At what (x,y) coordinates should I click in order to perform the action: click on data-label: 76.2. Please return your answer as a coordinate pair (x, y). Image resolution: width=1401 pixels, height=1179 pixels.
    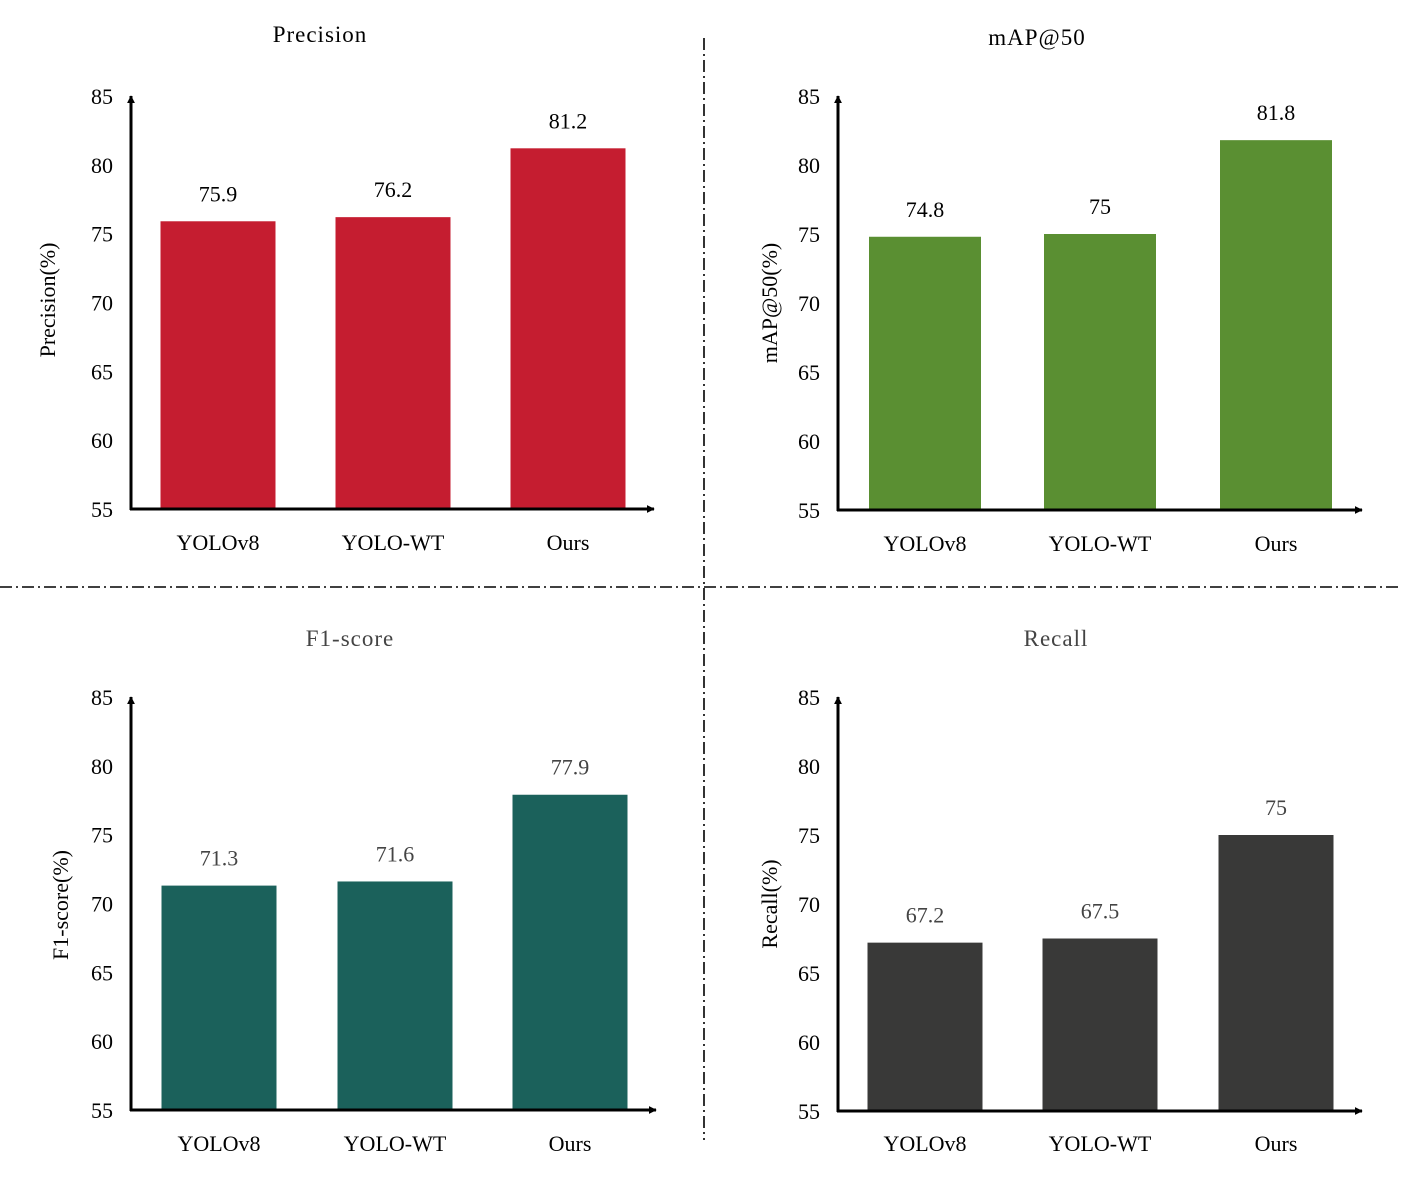
    Looking at the image, I should click on (393, 189).